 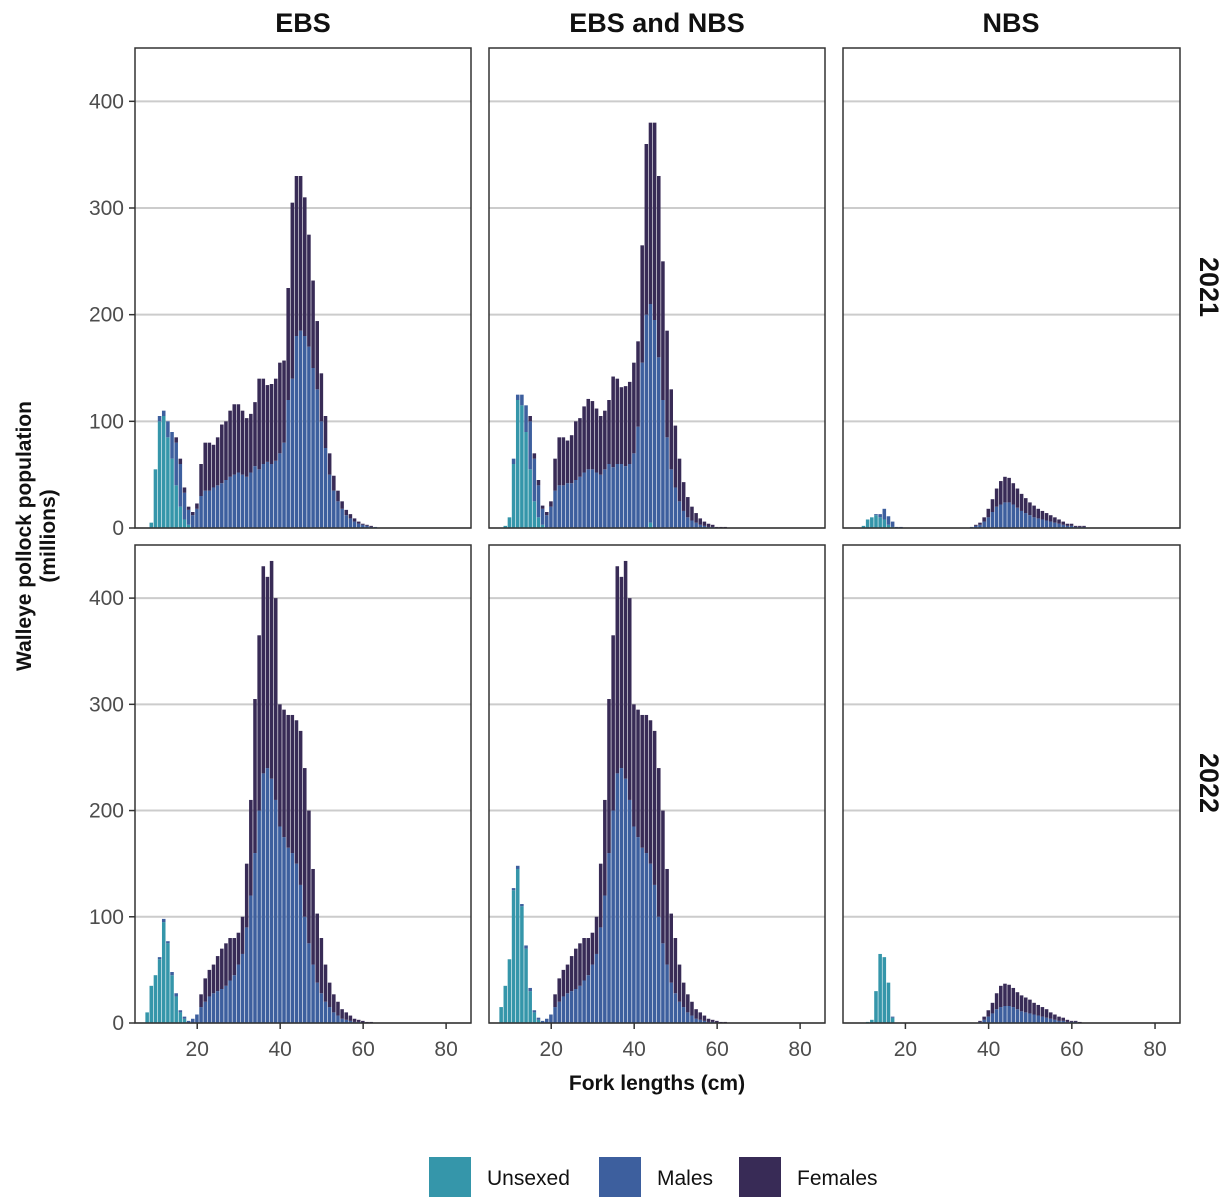 I want to click on bar-females-41cm, so click(x=992, y=505).